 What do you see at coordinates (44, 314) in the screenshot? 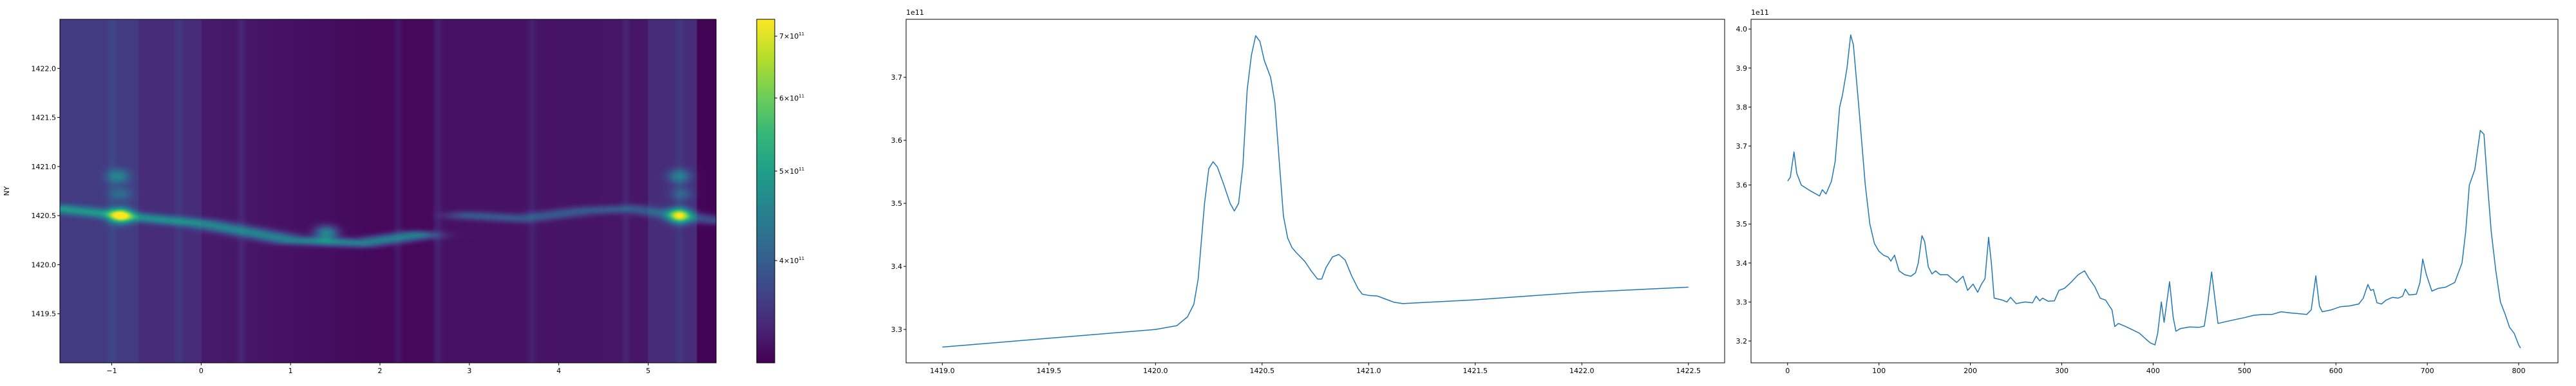
I see `y-tick-label: 1419.5` at bounding box center [44, 314].